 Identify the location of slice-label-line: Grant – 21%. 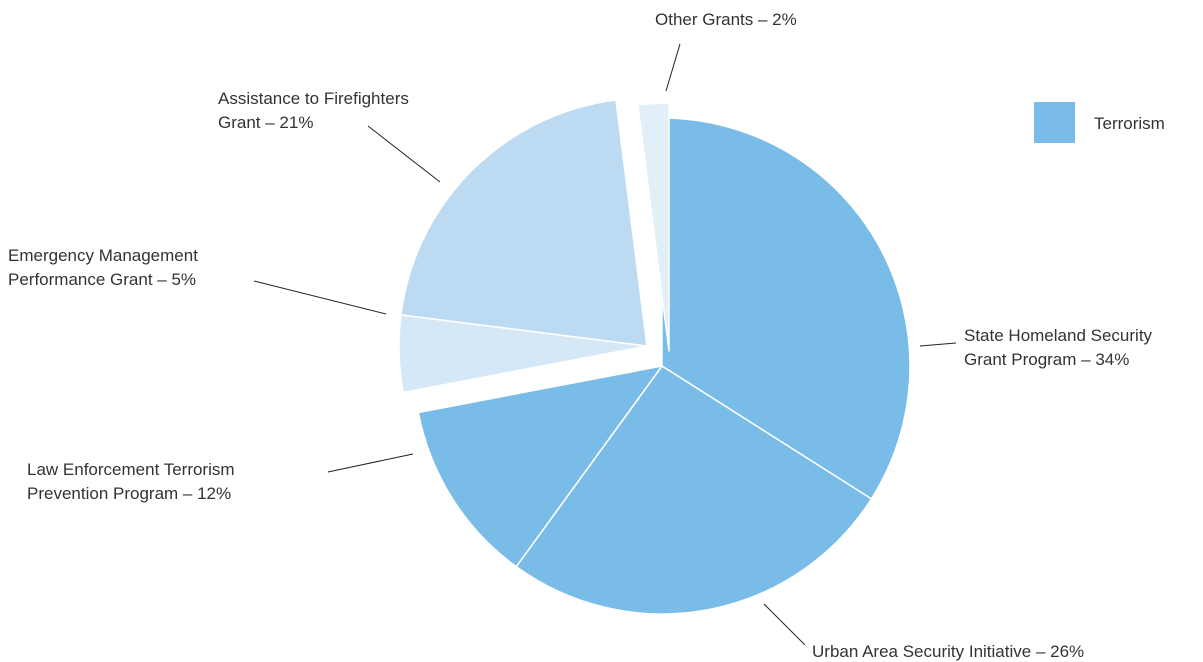
(265, 122).